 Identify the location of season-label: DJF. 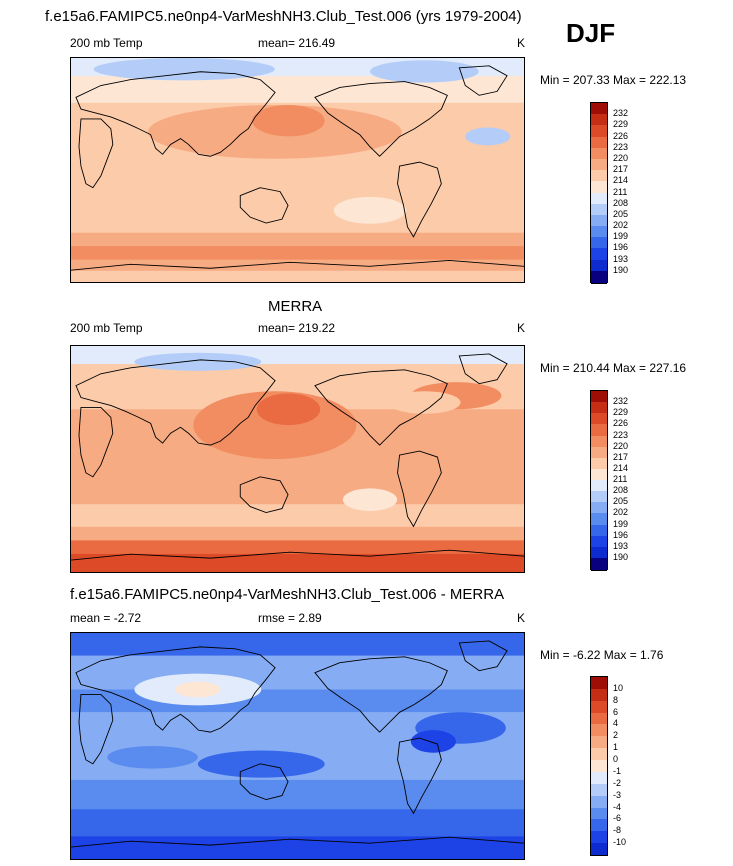
(591, 33).